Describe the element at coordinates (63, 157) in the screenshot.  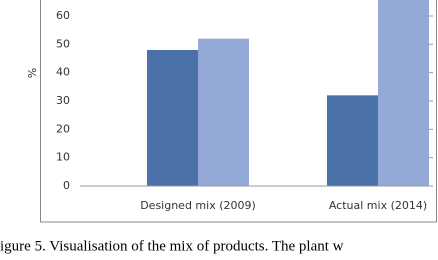
I see `y-tick-label: 10` at that location.